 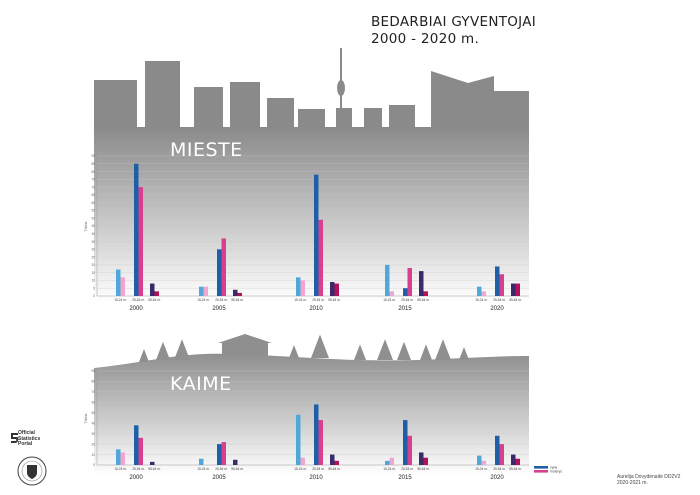 I want to click on year-label-2020: 2020, so click(x=497, y=309).